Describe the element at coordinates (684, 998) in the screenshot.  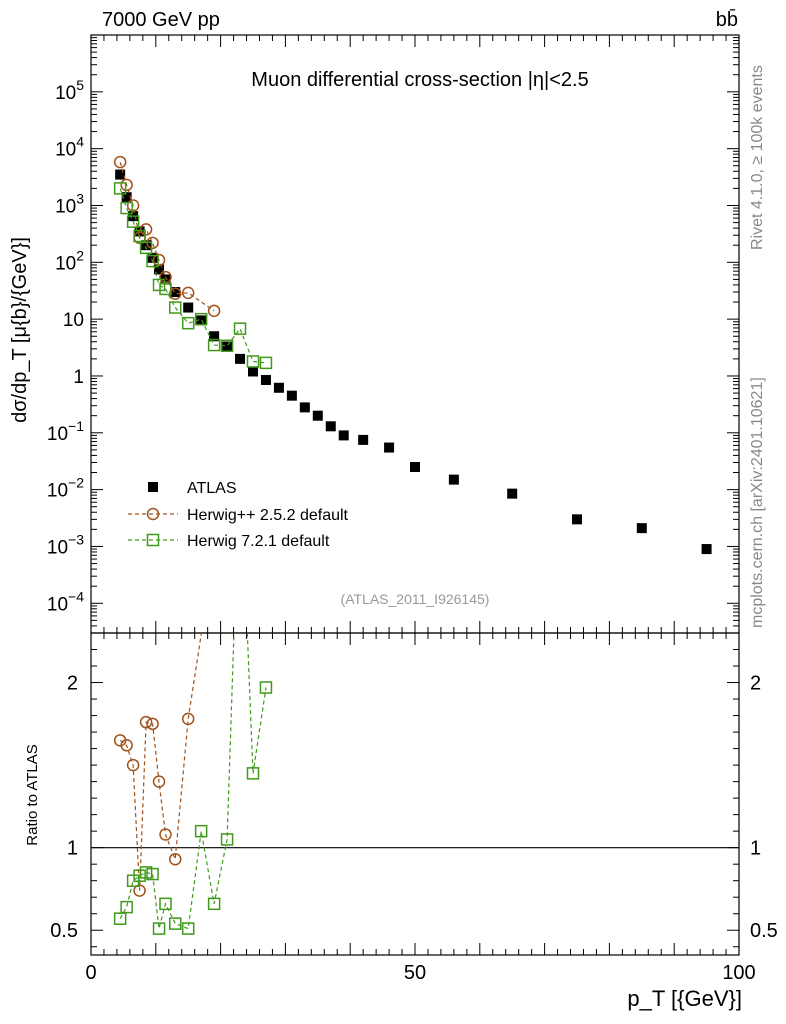
I see `x-axis-label: p_T [{GeV}]` at that location.